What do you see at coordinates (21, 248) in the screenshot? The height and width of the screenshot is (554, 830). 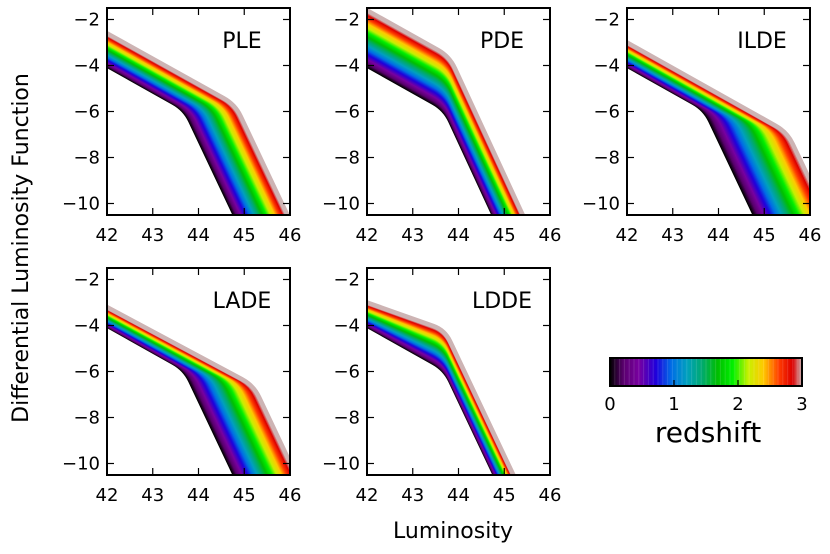 I see `y-axis-label: Differential Luminosity Function` at bounding box center [21, 248].